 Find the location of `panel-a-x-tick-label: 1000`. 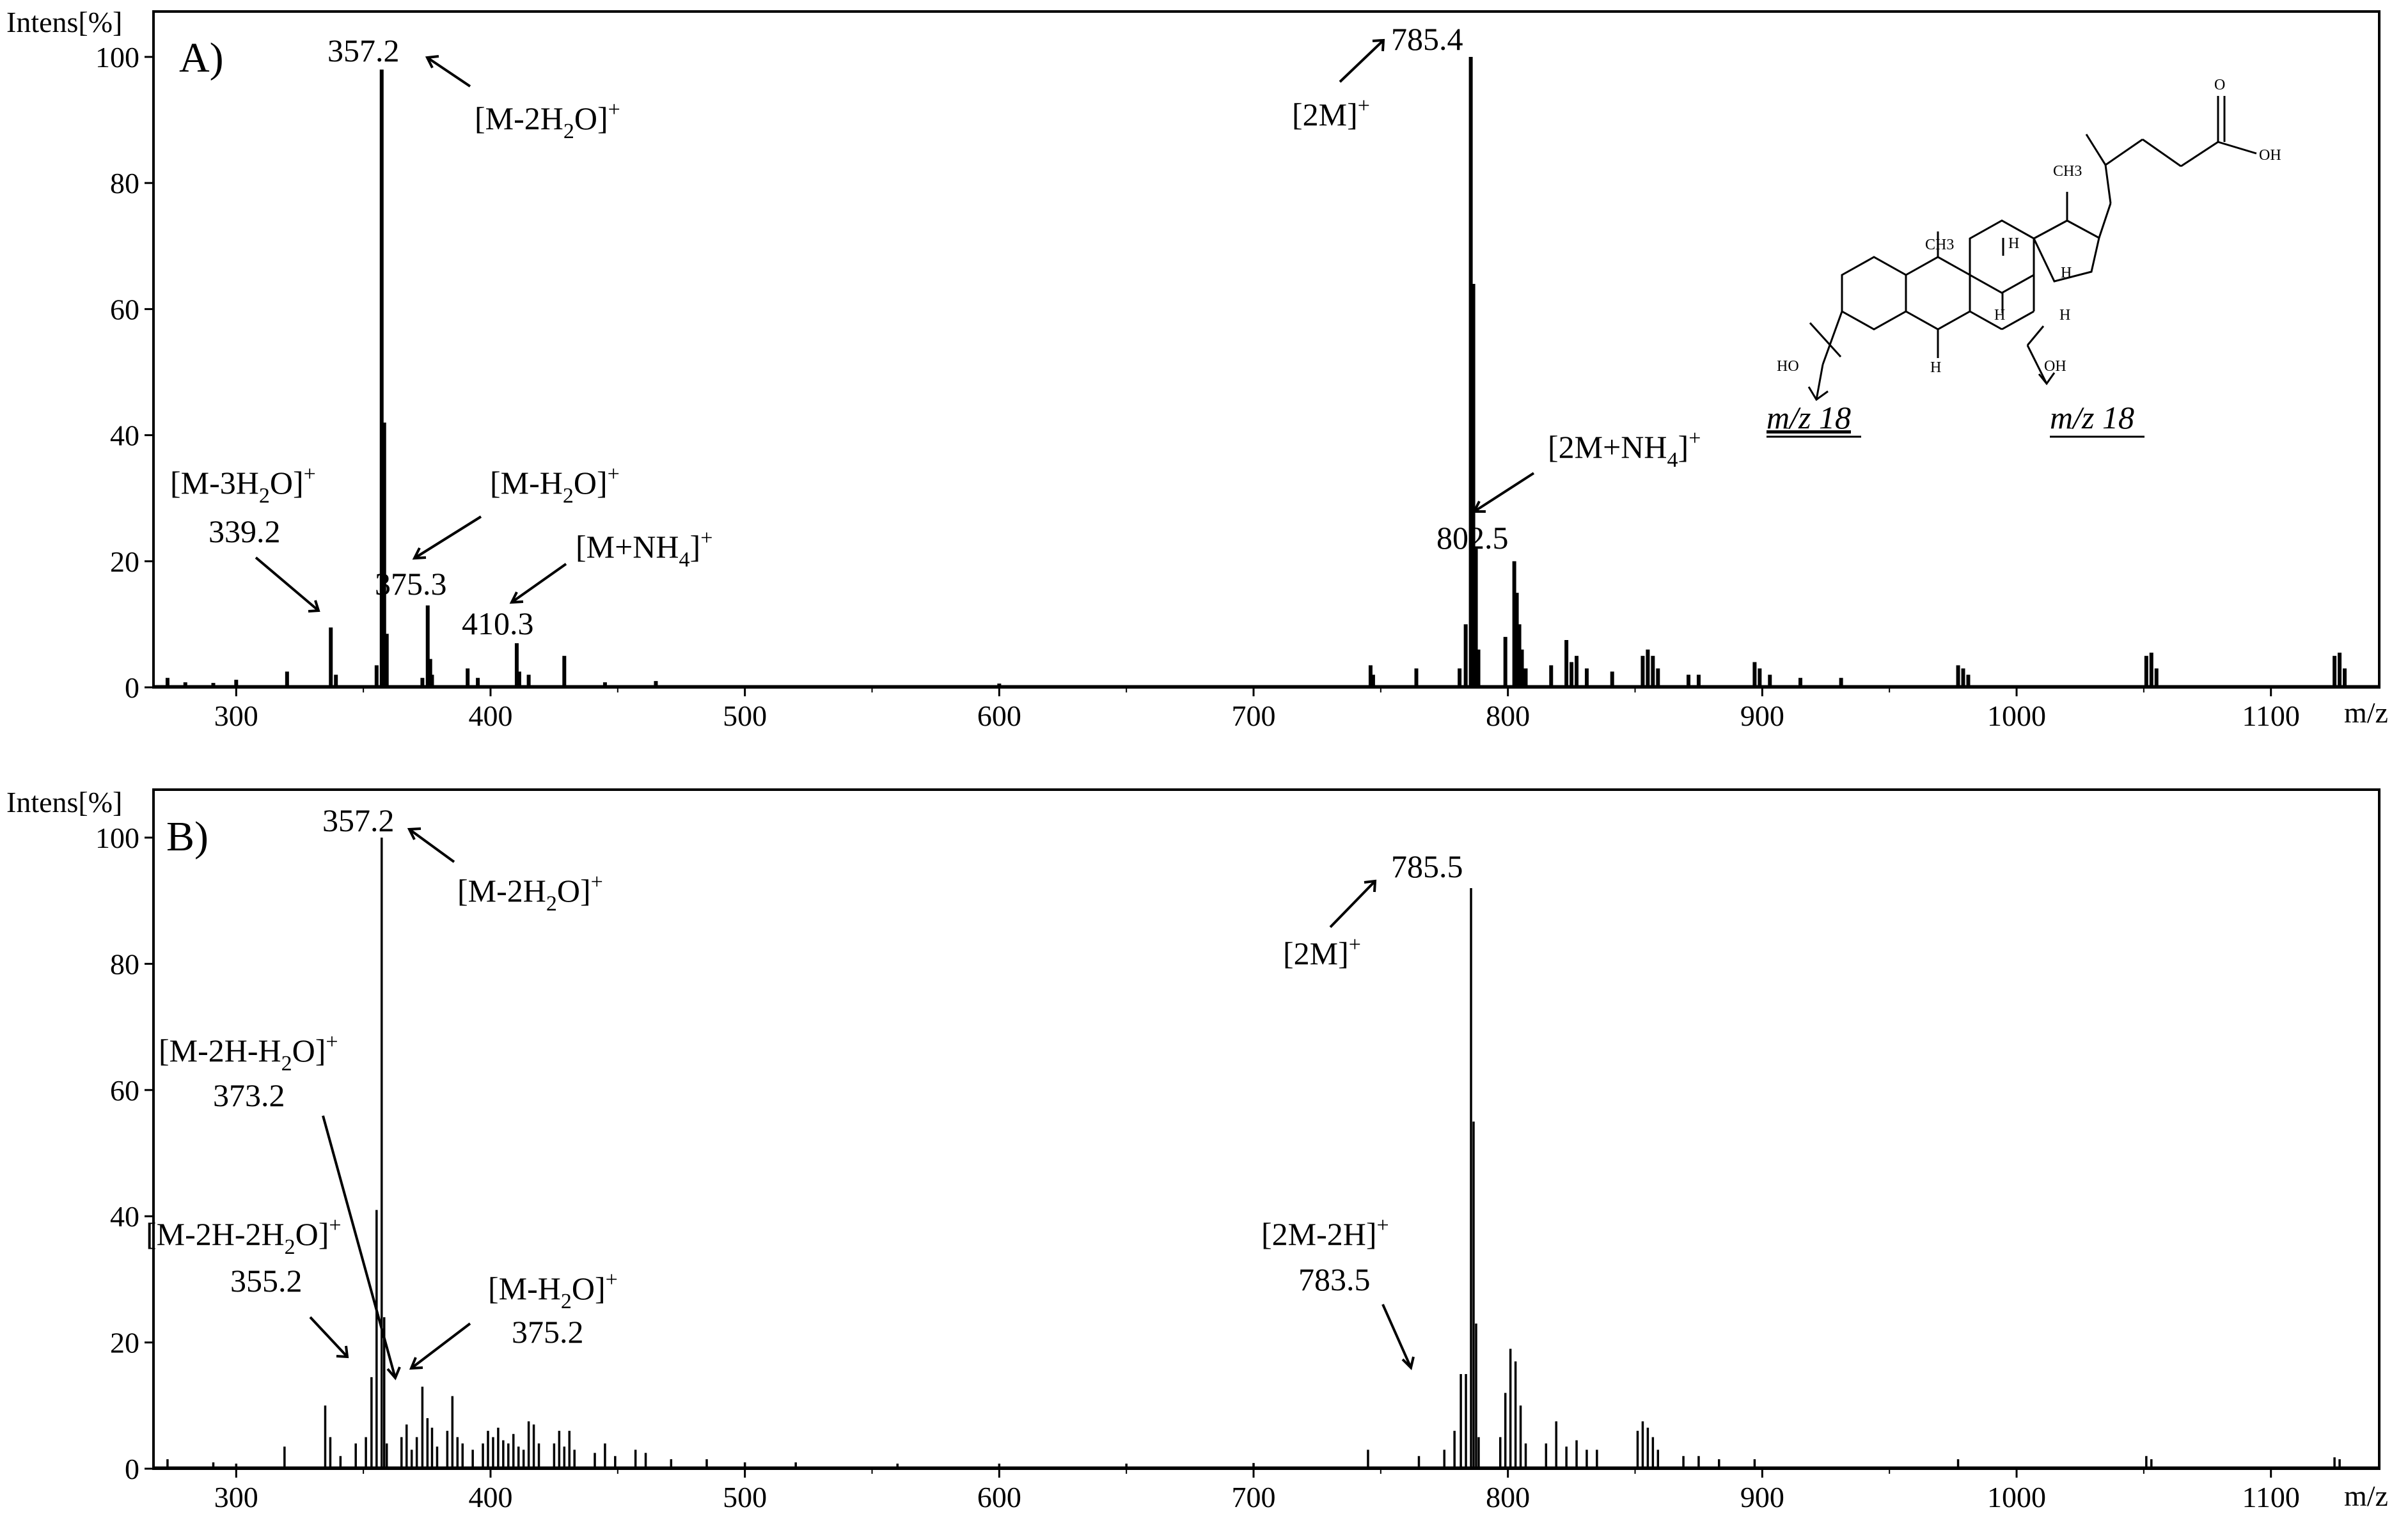

panel-a-x-tick-label: 1000 is located at coordinates (2016, 715).